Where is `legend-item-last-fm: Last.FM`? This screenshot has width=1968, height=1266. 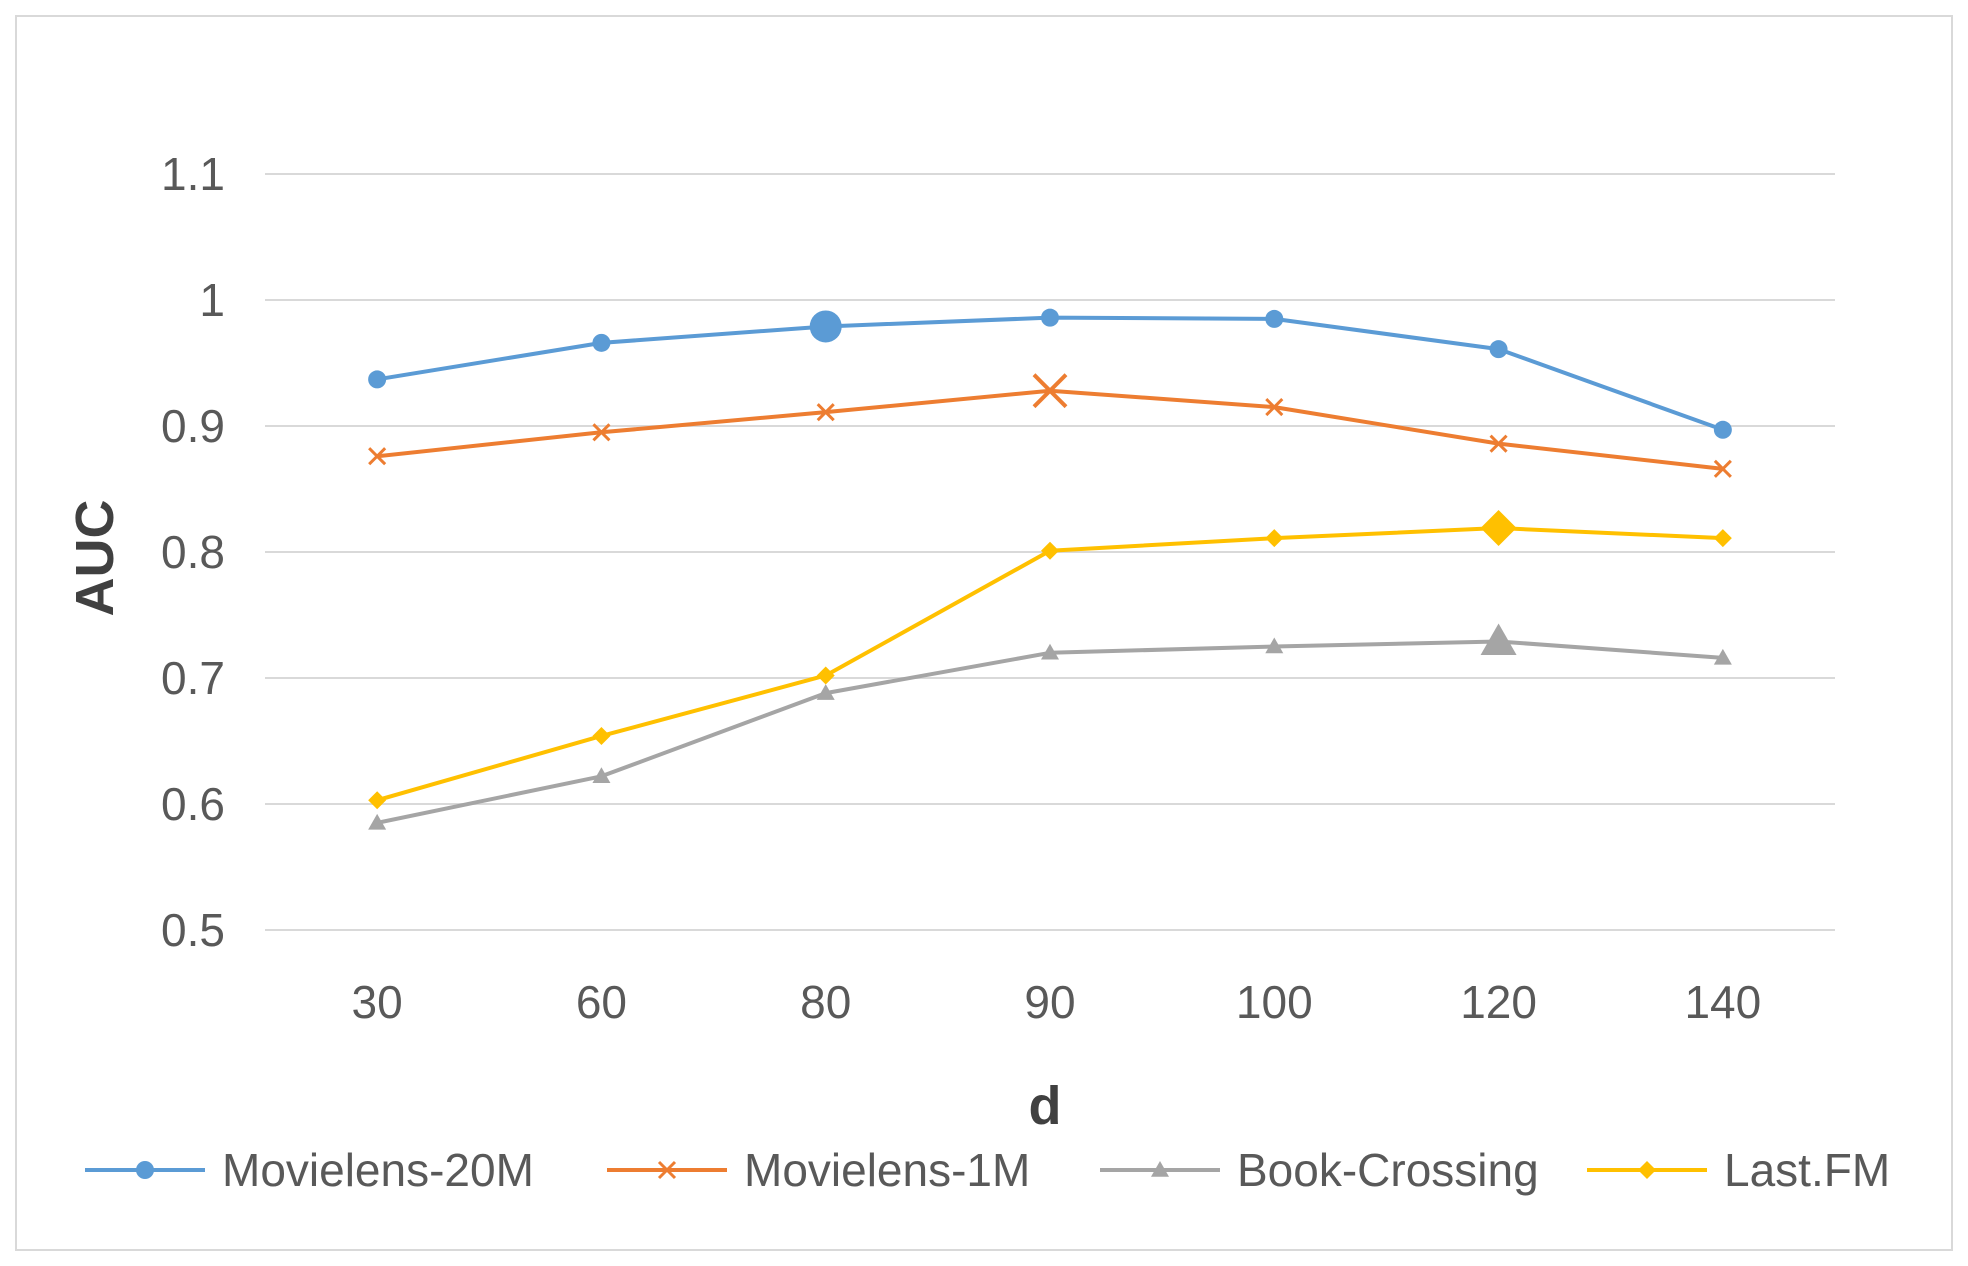
legend-item-last-fm: Last.FM is located at coordinates (1738, 1170).